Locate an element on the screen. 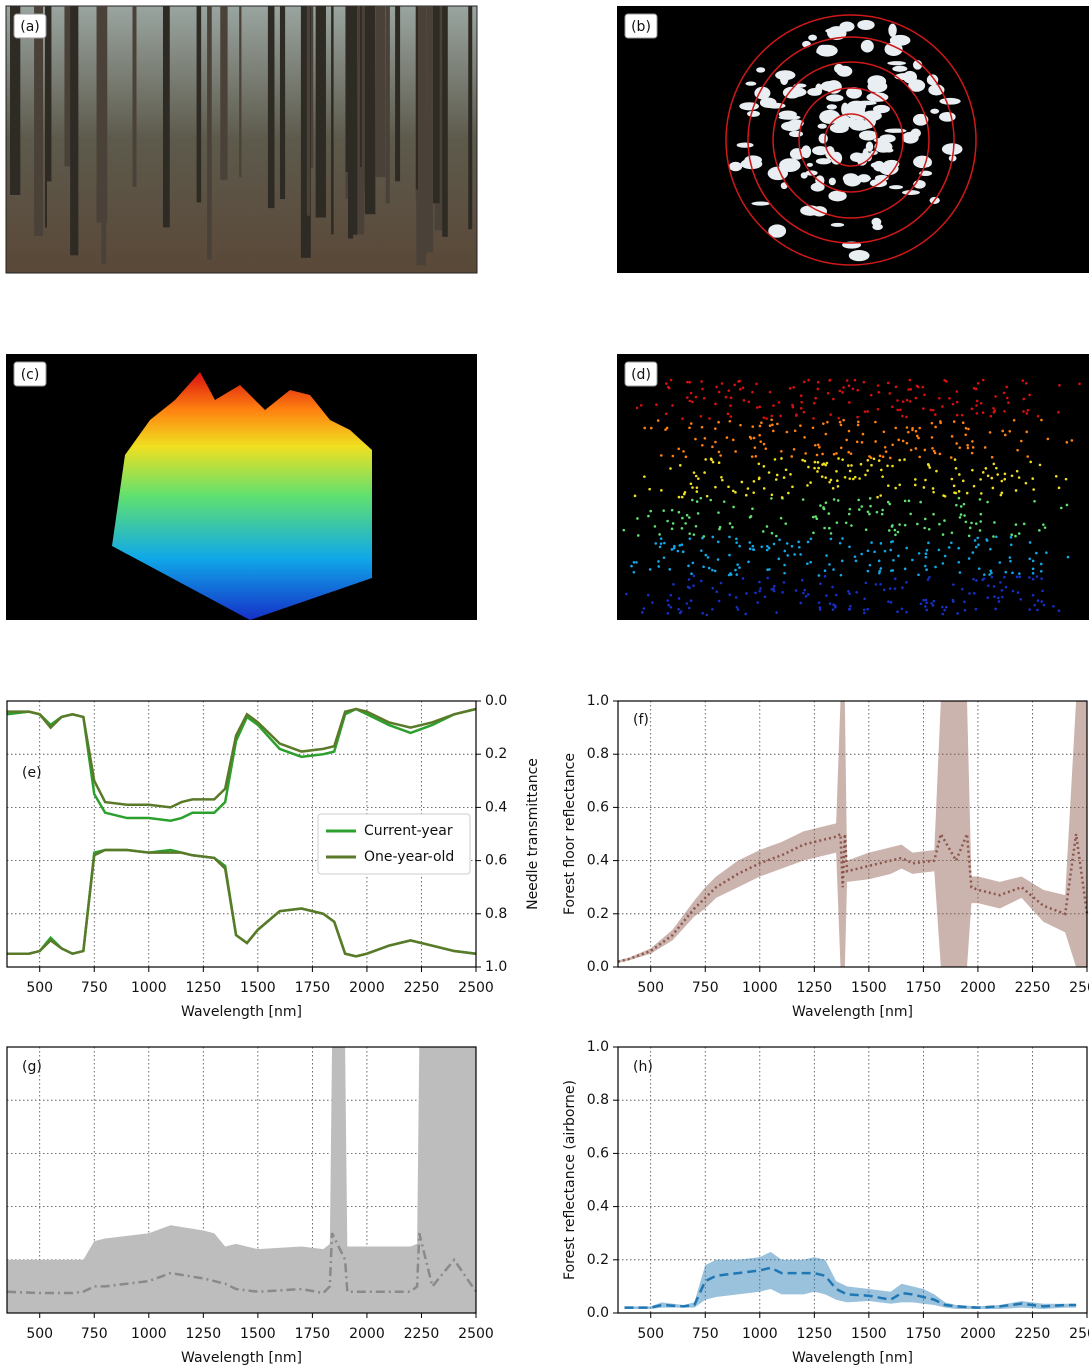  x-tick-label: 1000 is located at coordinates (760, 1334).